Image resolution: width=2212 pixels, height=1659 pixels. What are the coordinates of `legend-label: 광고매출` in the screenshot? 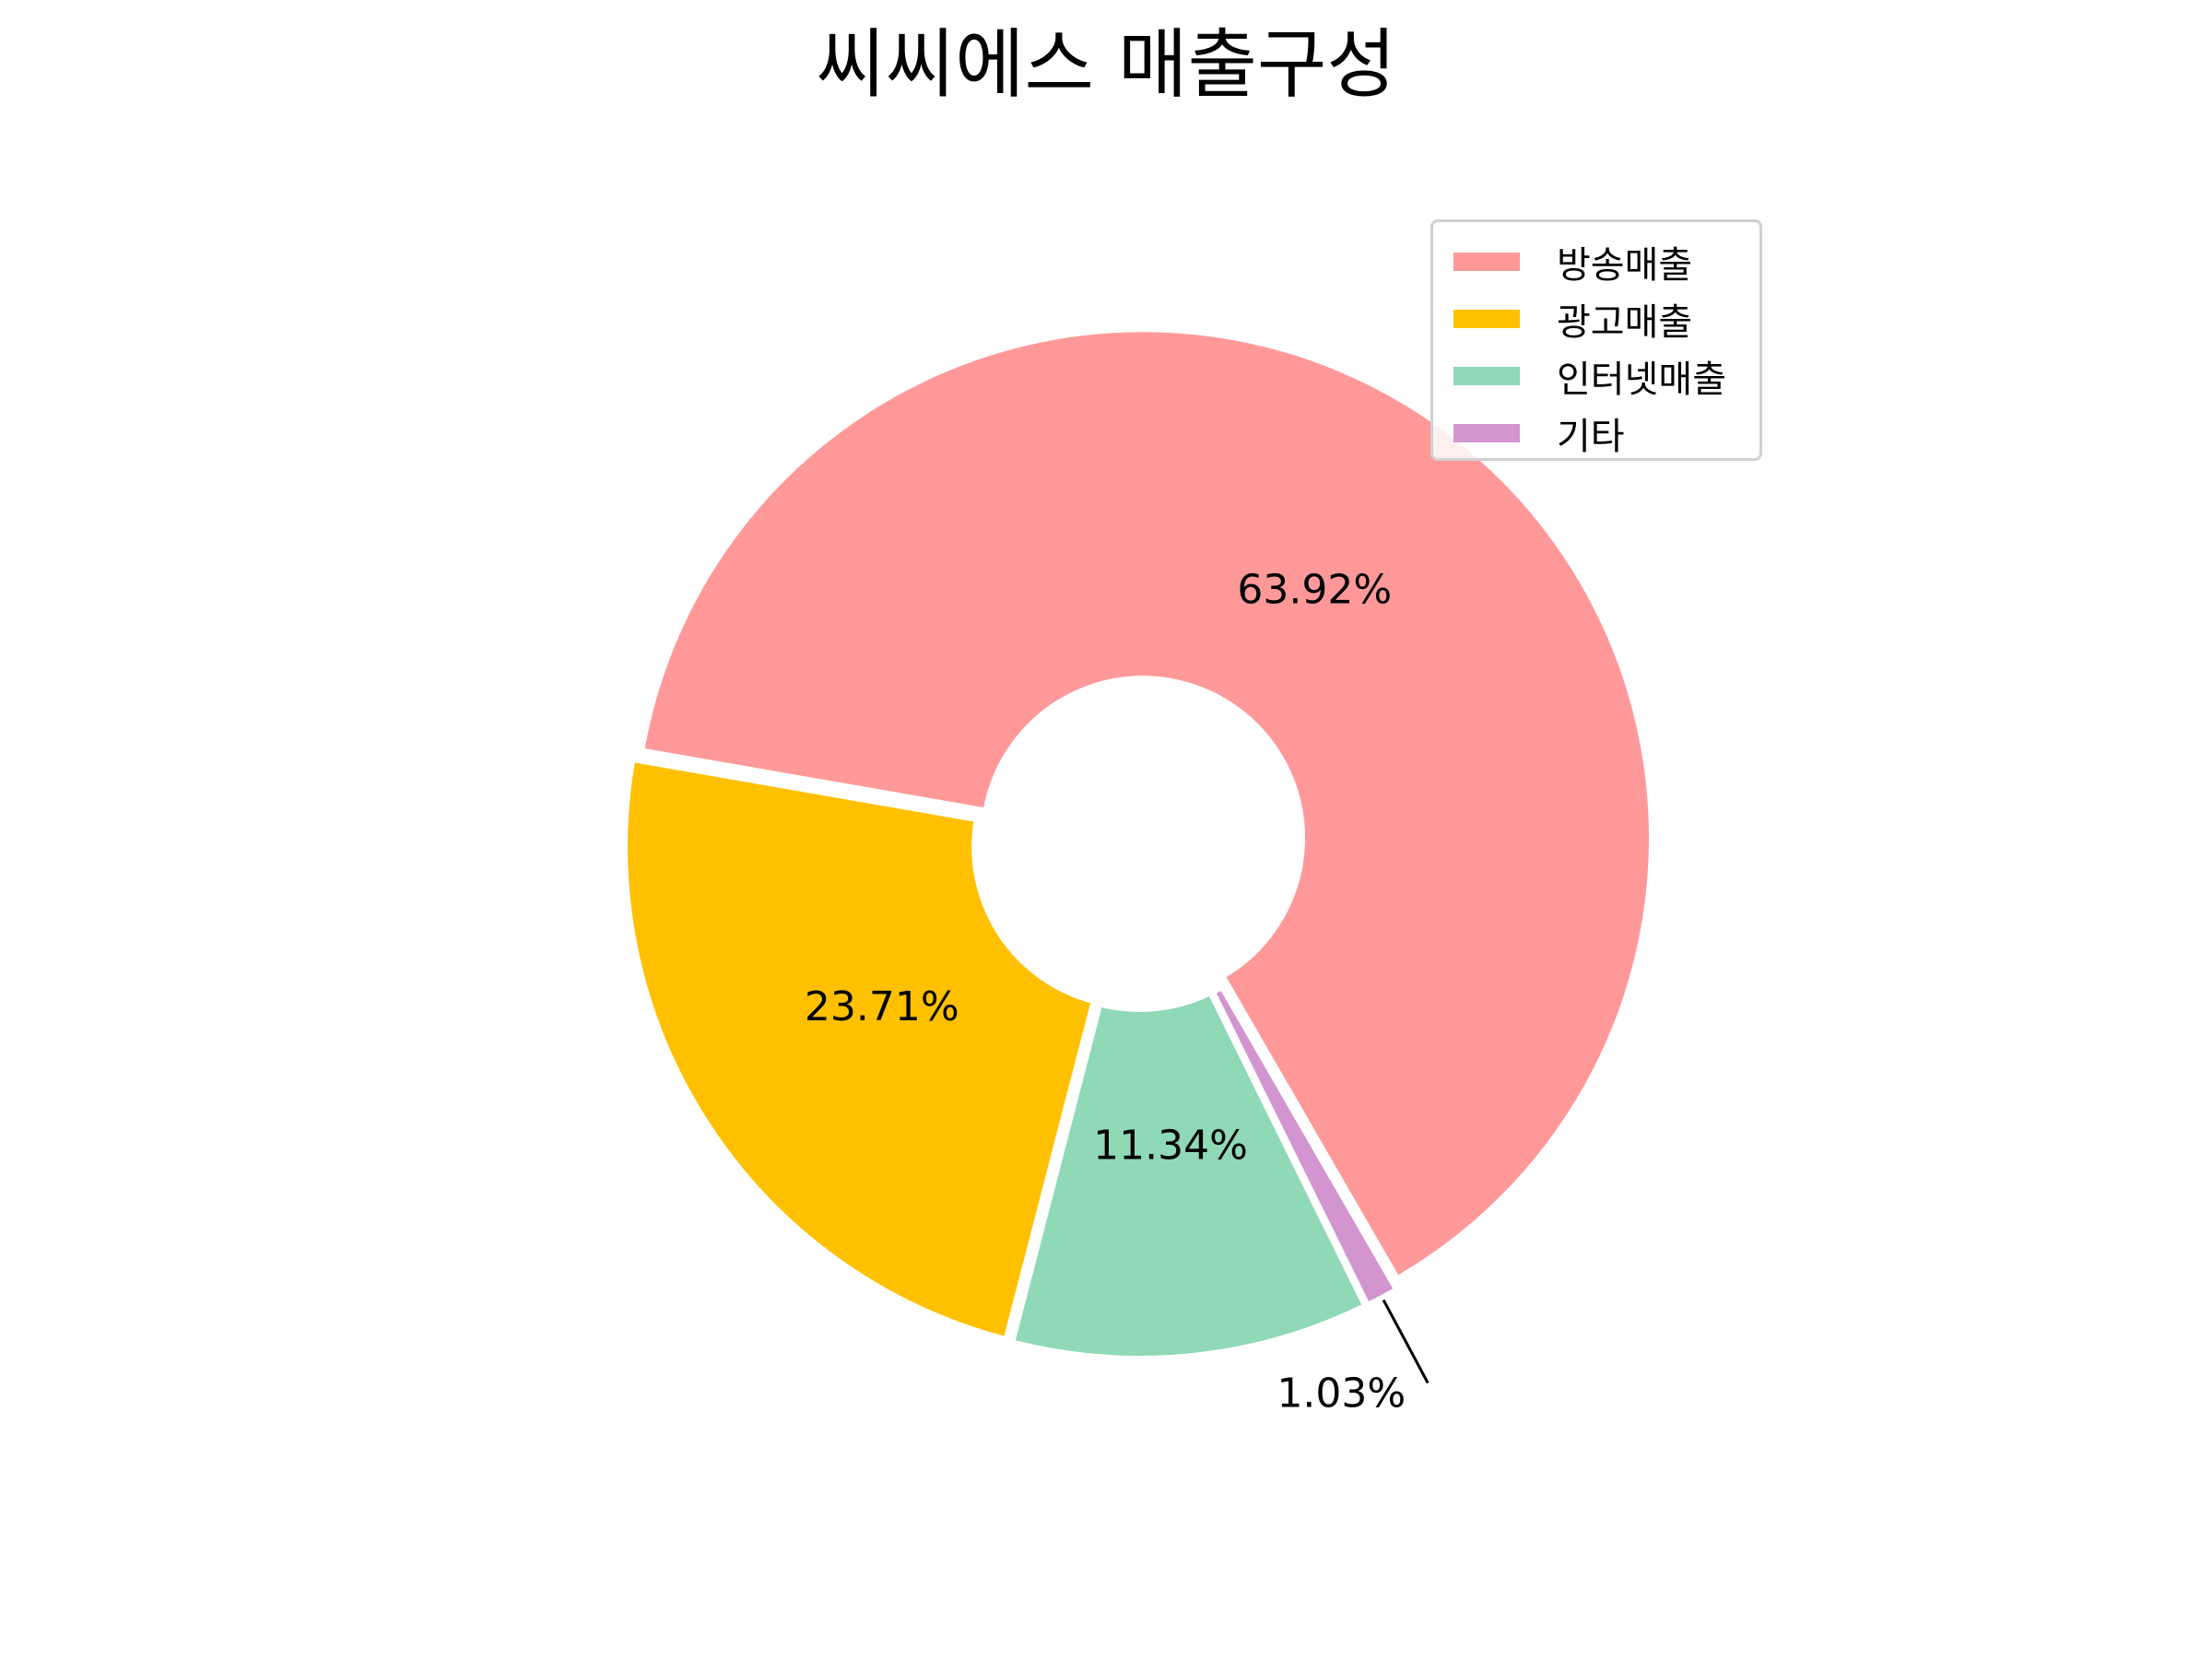 It's located at (1625, 322).